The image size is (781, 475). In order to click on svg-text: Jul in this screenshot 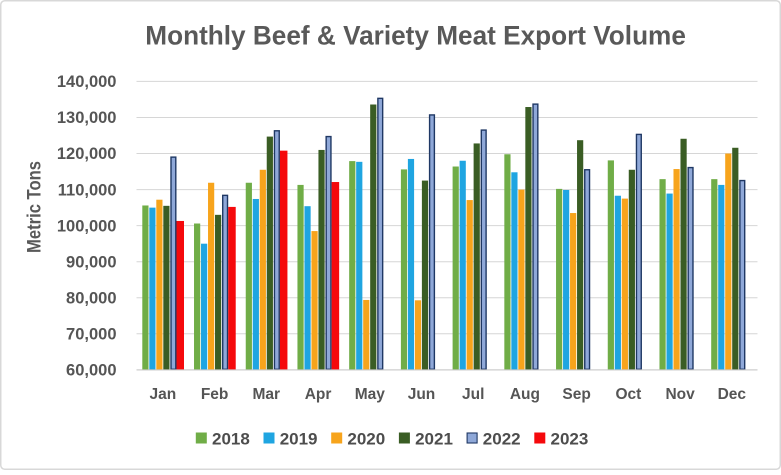, I will do `click(473, 394)`.